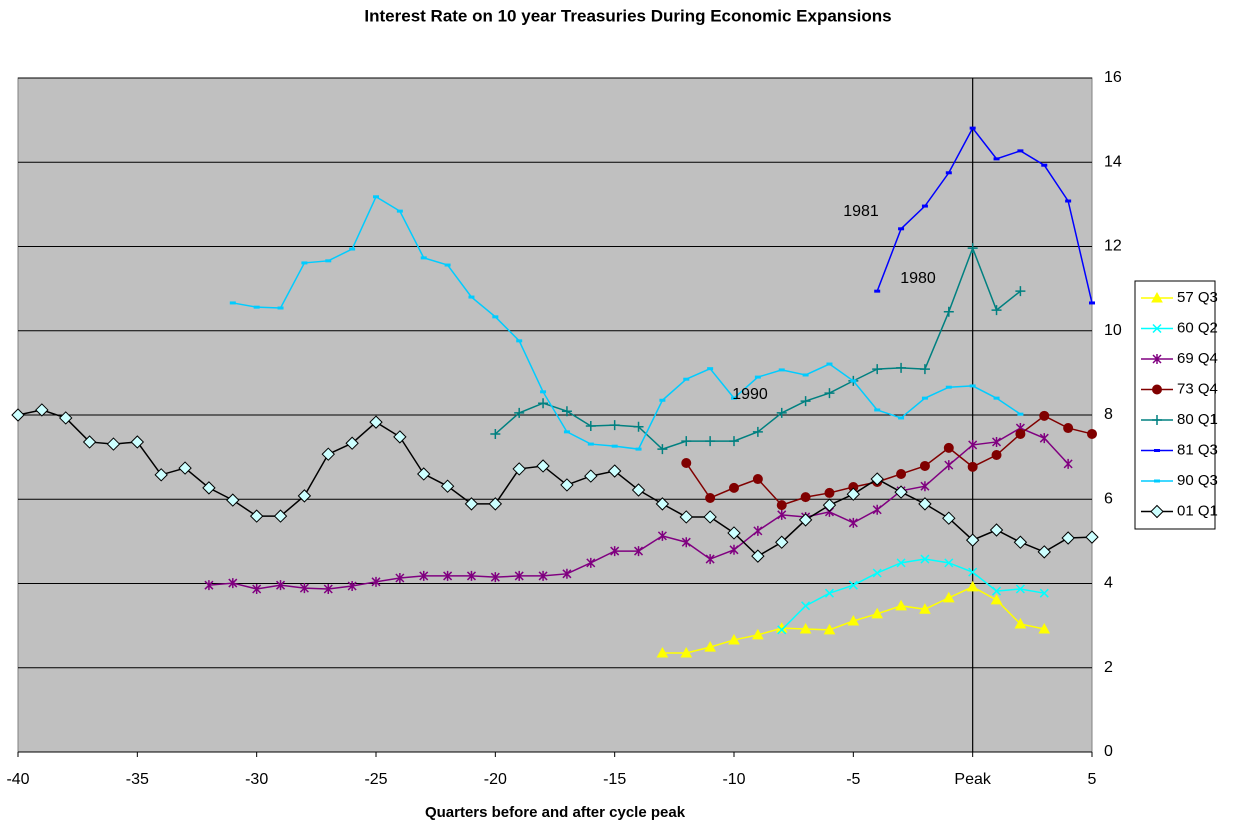 The height and width of the screenshot is (833, 1257). I want to click on y-tick-label: 2, so click(1108, 667).